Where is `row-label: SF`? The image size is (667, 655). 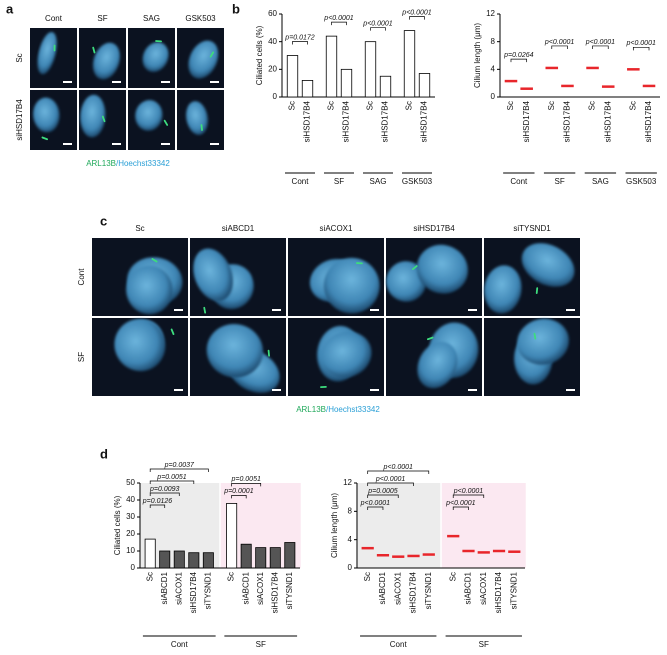 row-label: SF is located at coordinates (81, 357).